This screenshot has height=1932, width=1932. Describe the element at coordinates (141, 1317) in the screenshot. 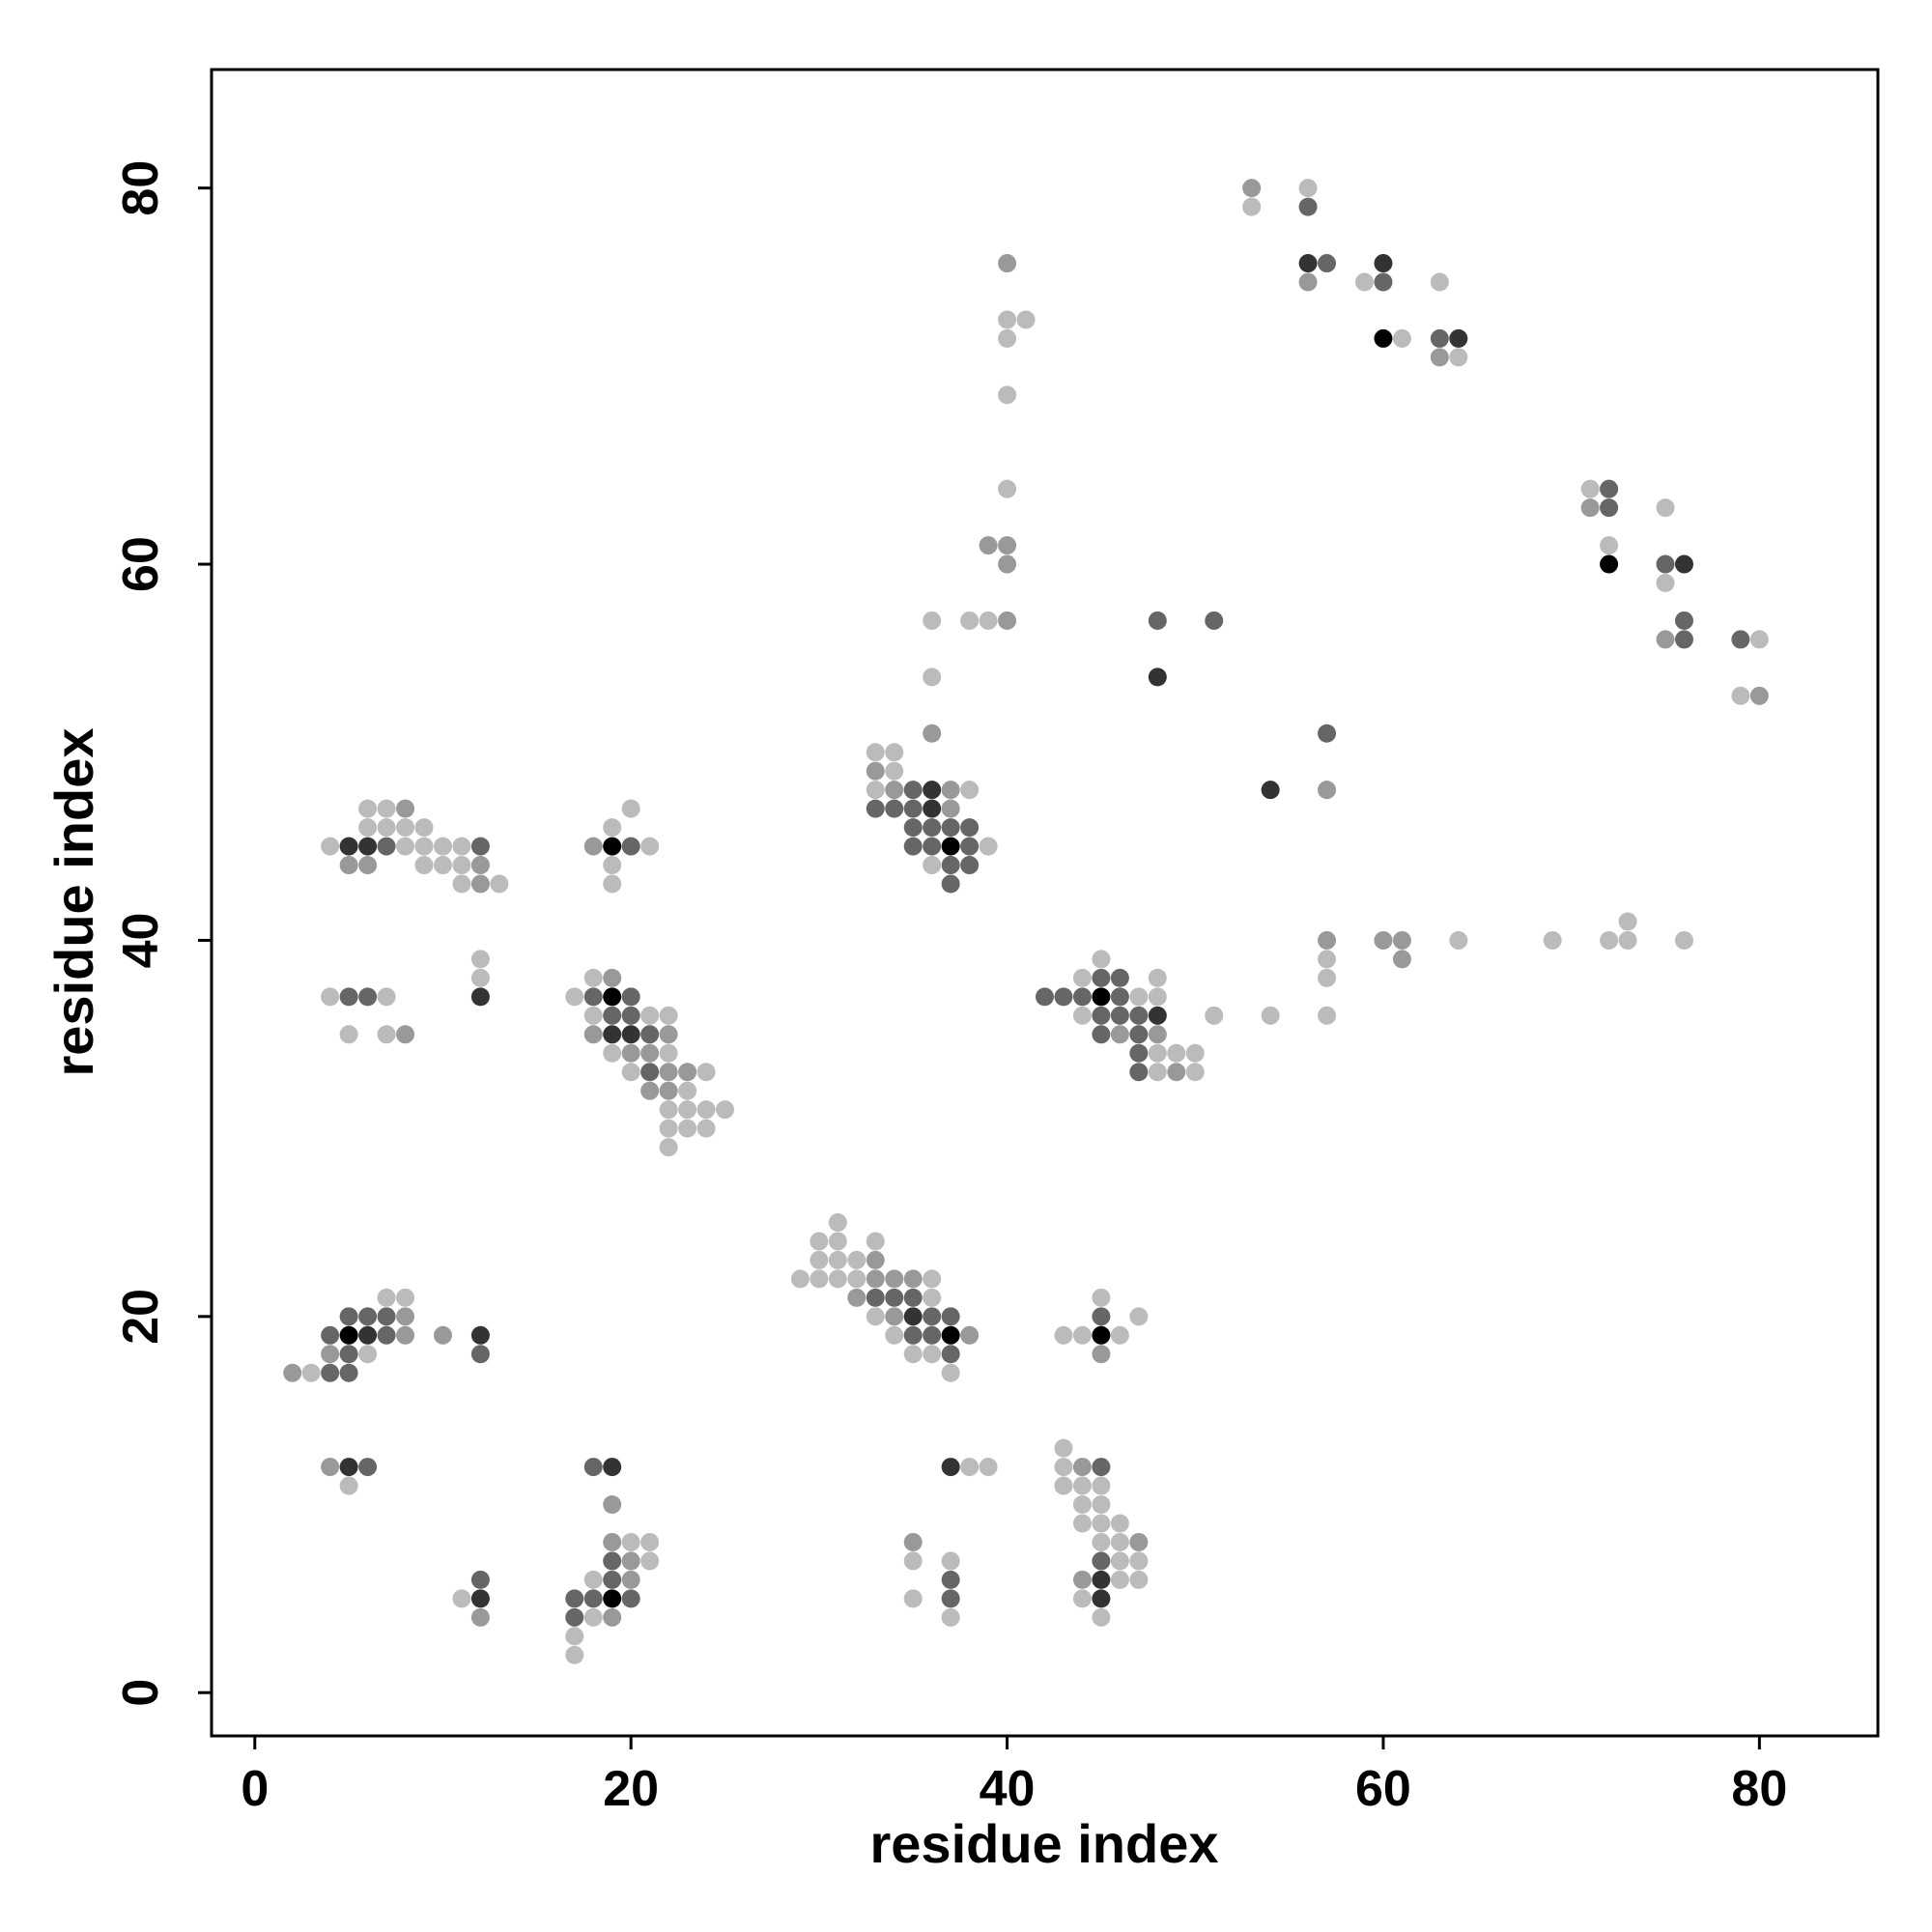

I see `y-tick-label: 20` at that location.